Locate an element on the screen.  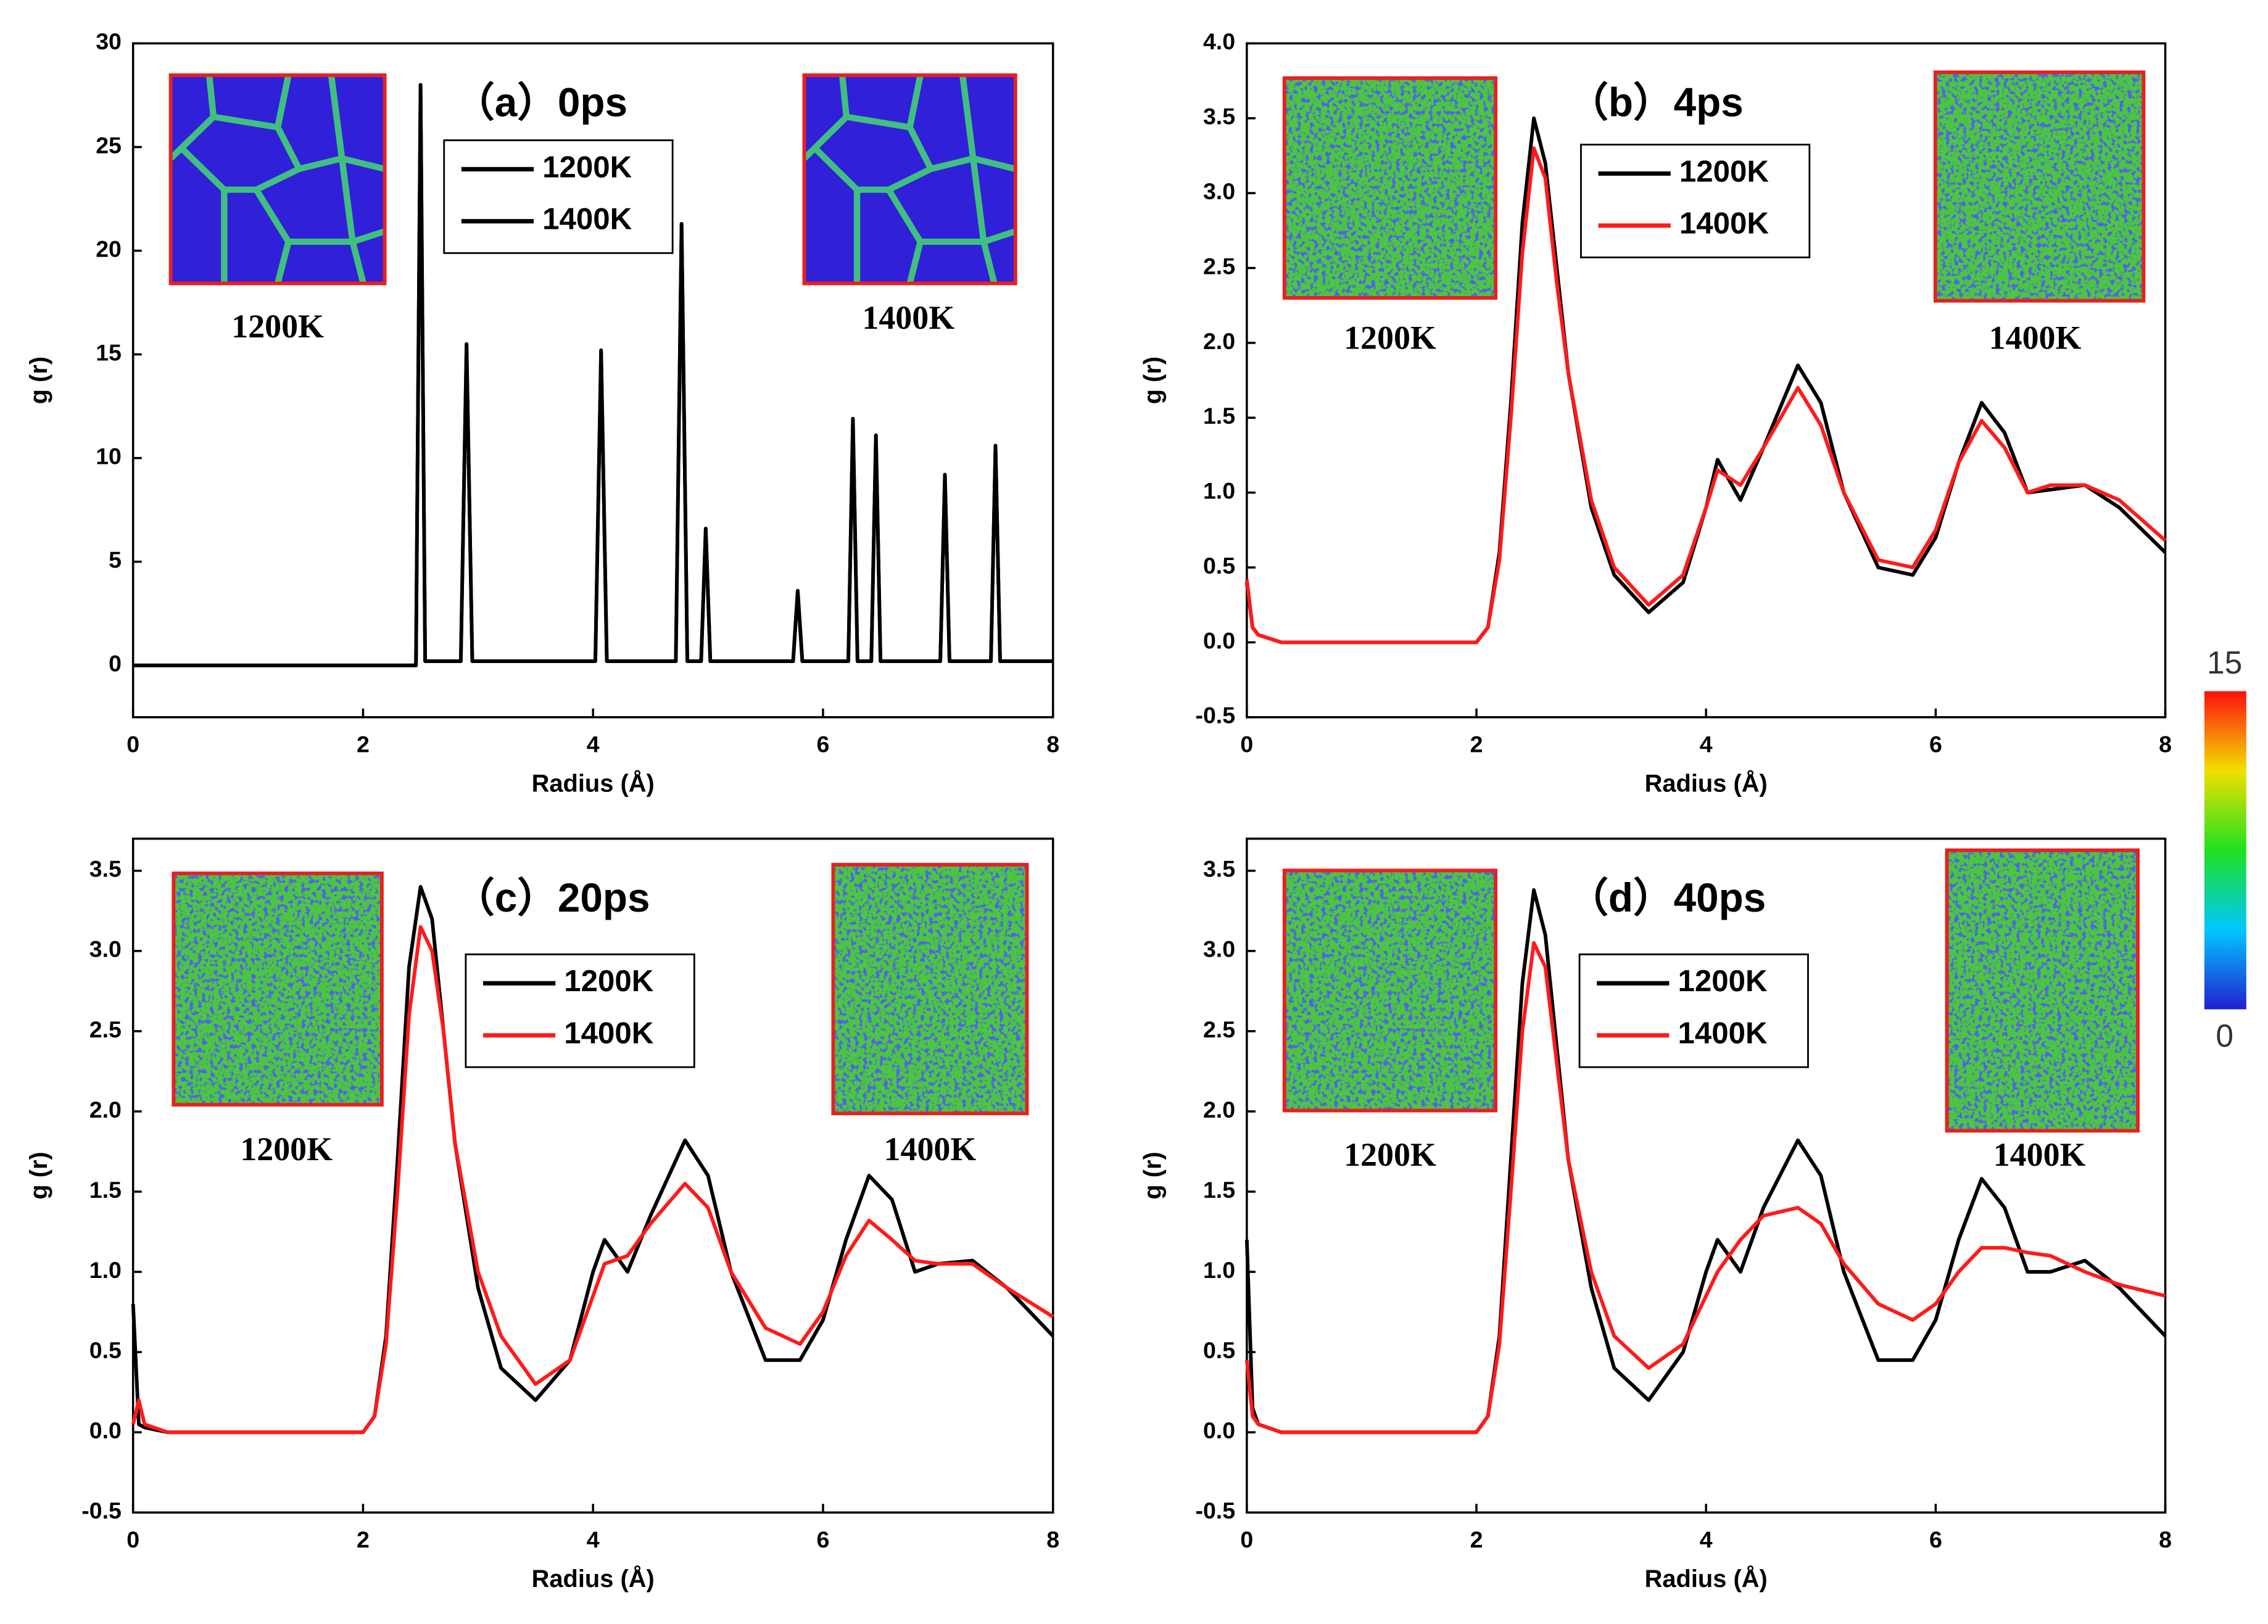
y-tick-label: 30 is located at coordinates (109, 41).